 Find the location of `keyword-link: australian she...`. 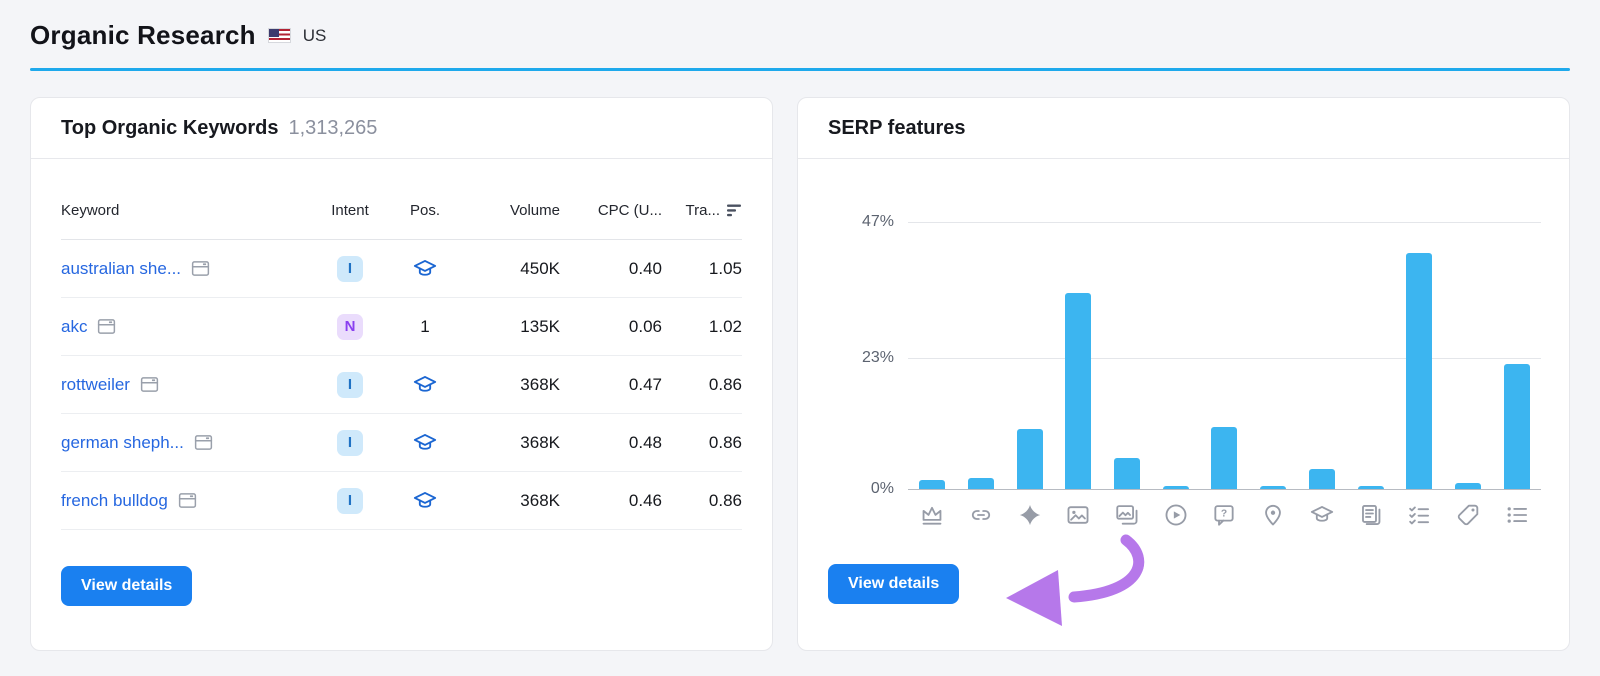

keyword-link: australian she... is located at coordinates (121, 268).